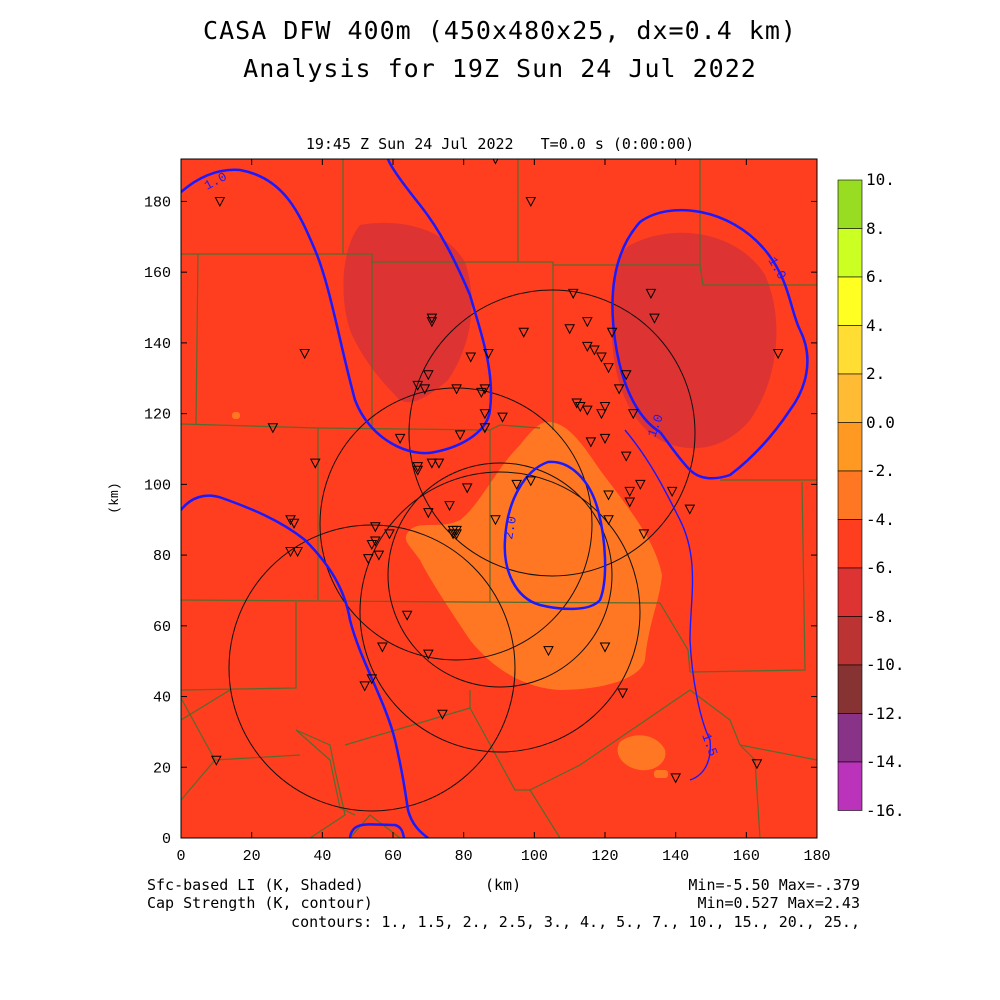 Image resolution: width=1000 pixels, height=1000 pixels. What do you see at coordinates (407, 312) in the screenshot?
I see `li-region-minus4-north` at bounding box center [407, 312].